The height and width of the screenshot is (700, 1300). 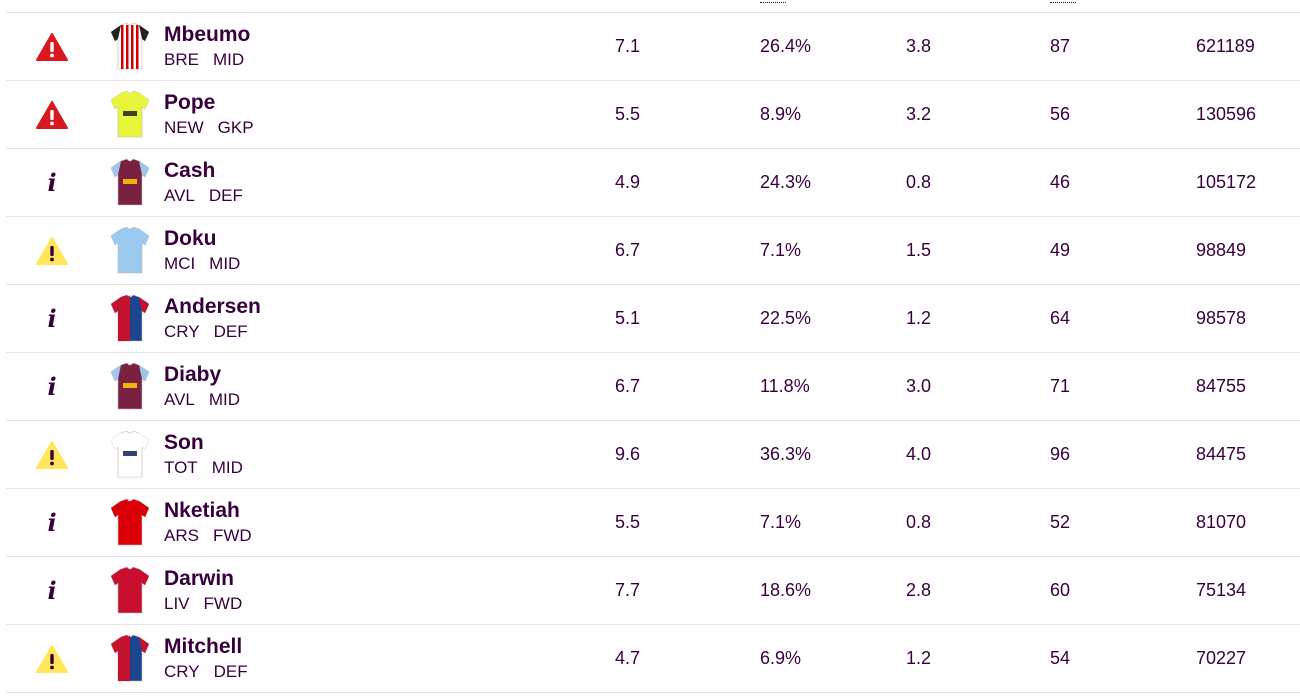 What do you see at coordinates (130, 114) in the screenshot?
I see `newcastle-gk-shirt-icon` at bounding box center [130, 114].